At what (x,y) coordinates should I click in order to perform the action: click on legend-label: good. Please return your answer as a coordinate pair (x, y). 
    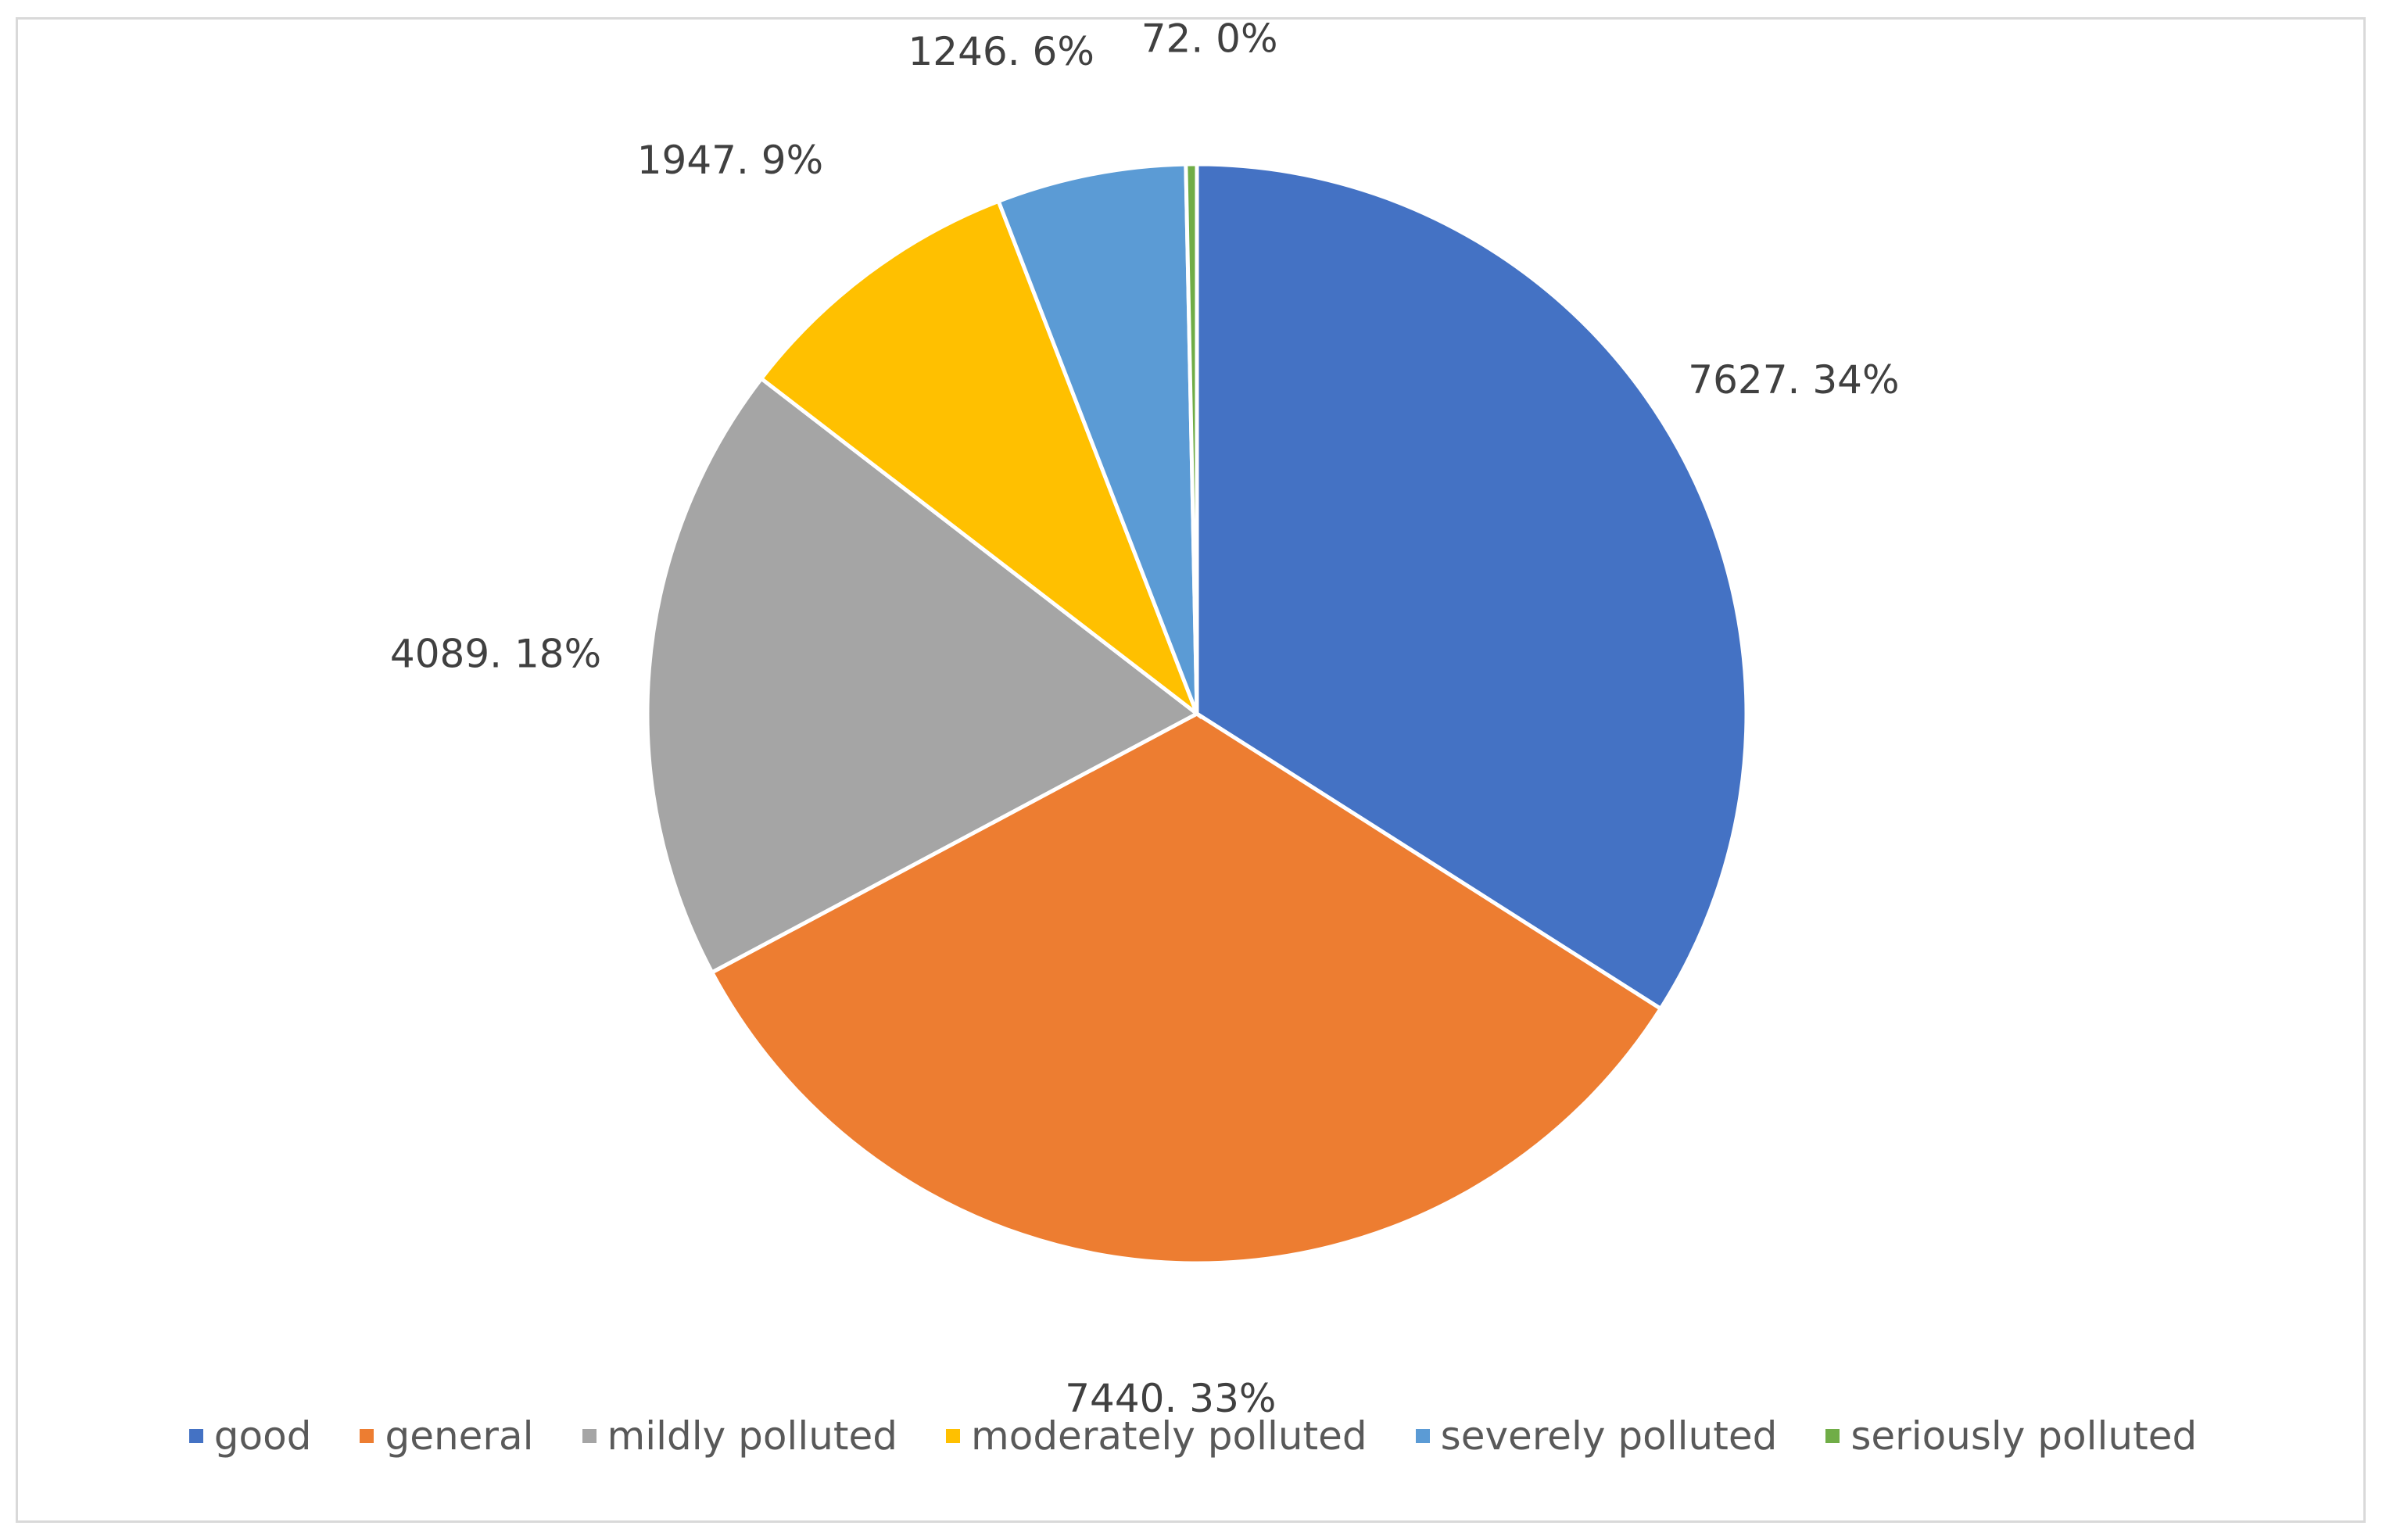
    Looking at the image, I should click on (262, 1436).